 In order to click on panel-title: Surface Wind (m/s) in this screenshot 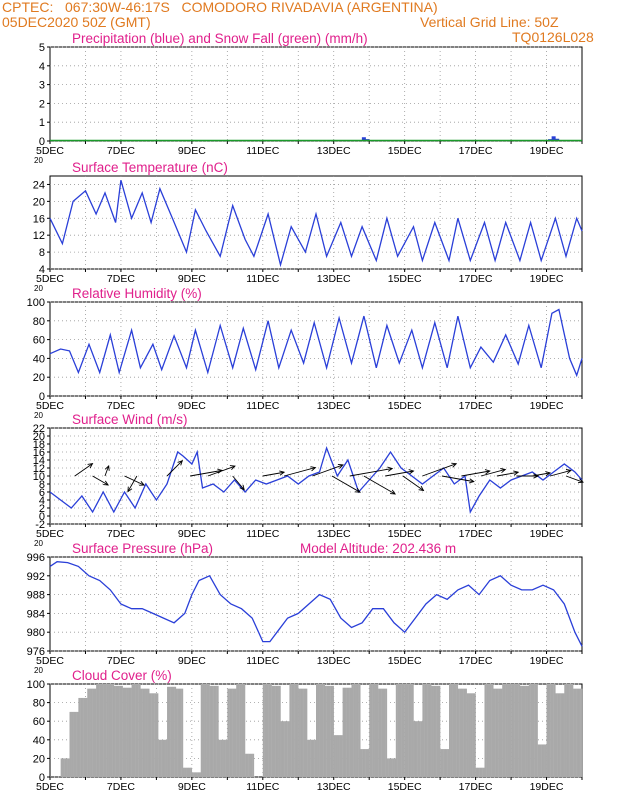, I will do `click(130, 419)`.